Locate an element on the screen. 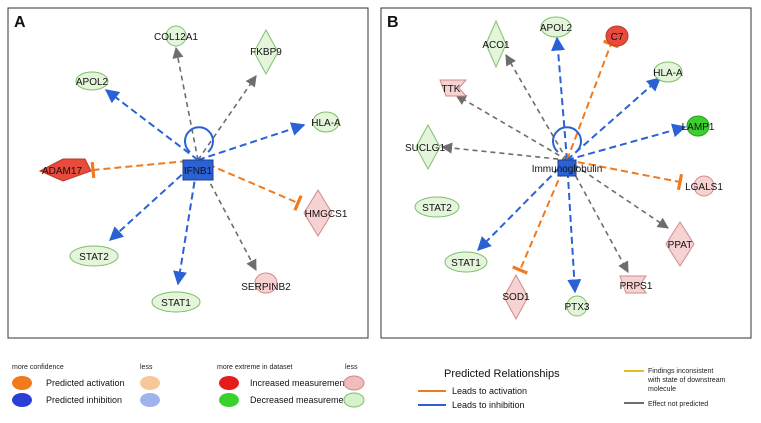  node-stat2-a-label: STAT2 is located at coordinates (94, 257).